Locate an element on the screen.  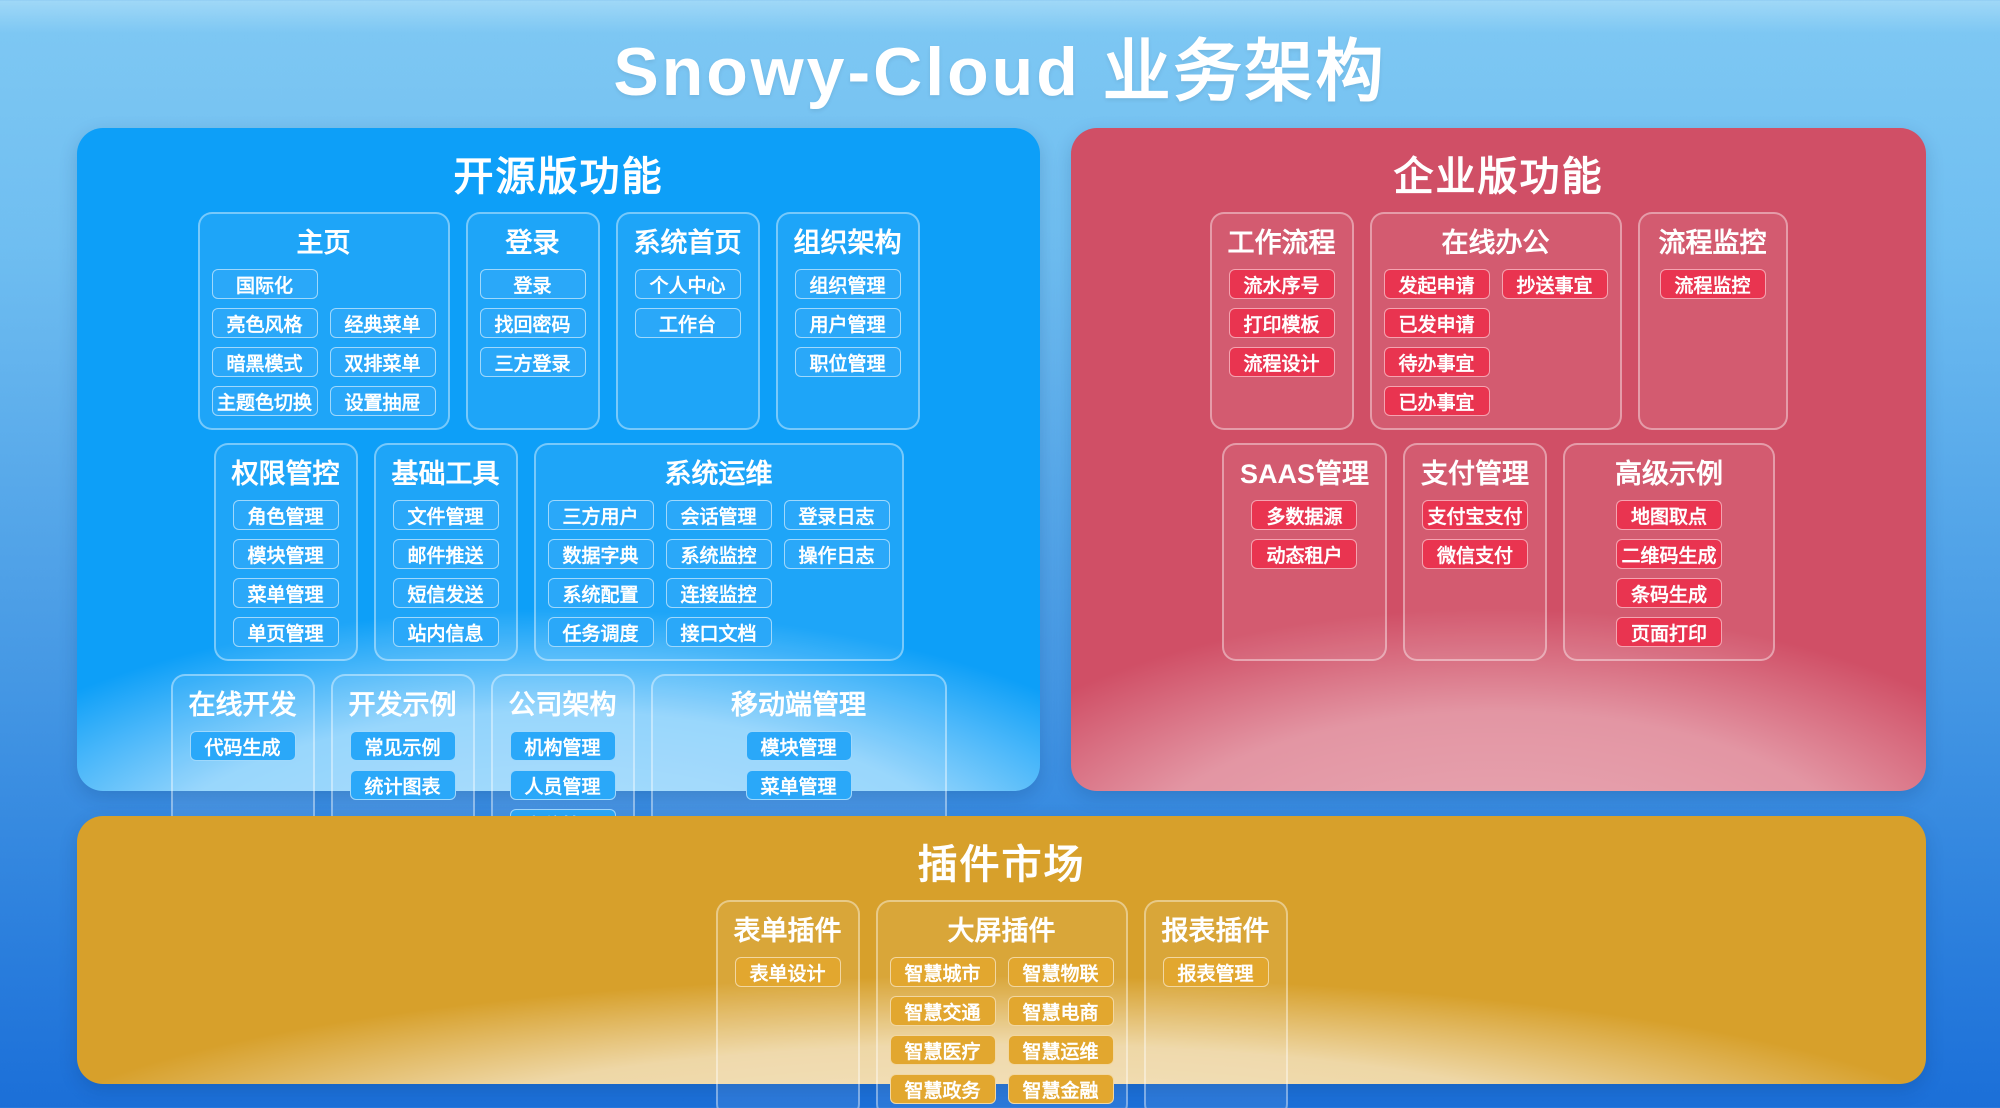
feature-item: 智慧电商 is located at coordinates (1060, 1011).